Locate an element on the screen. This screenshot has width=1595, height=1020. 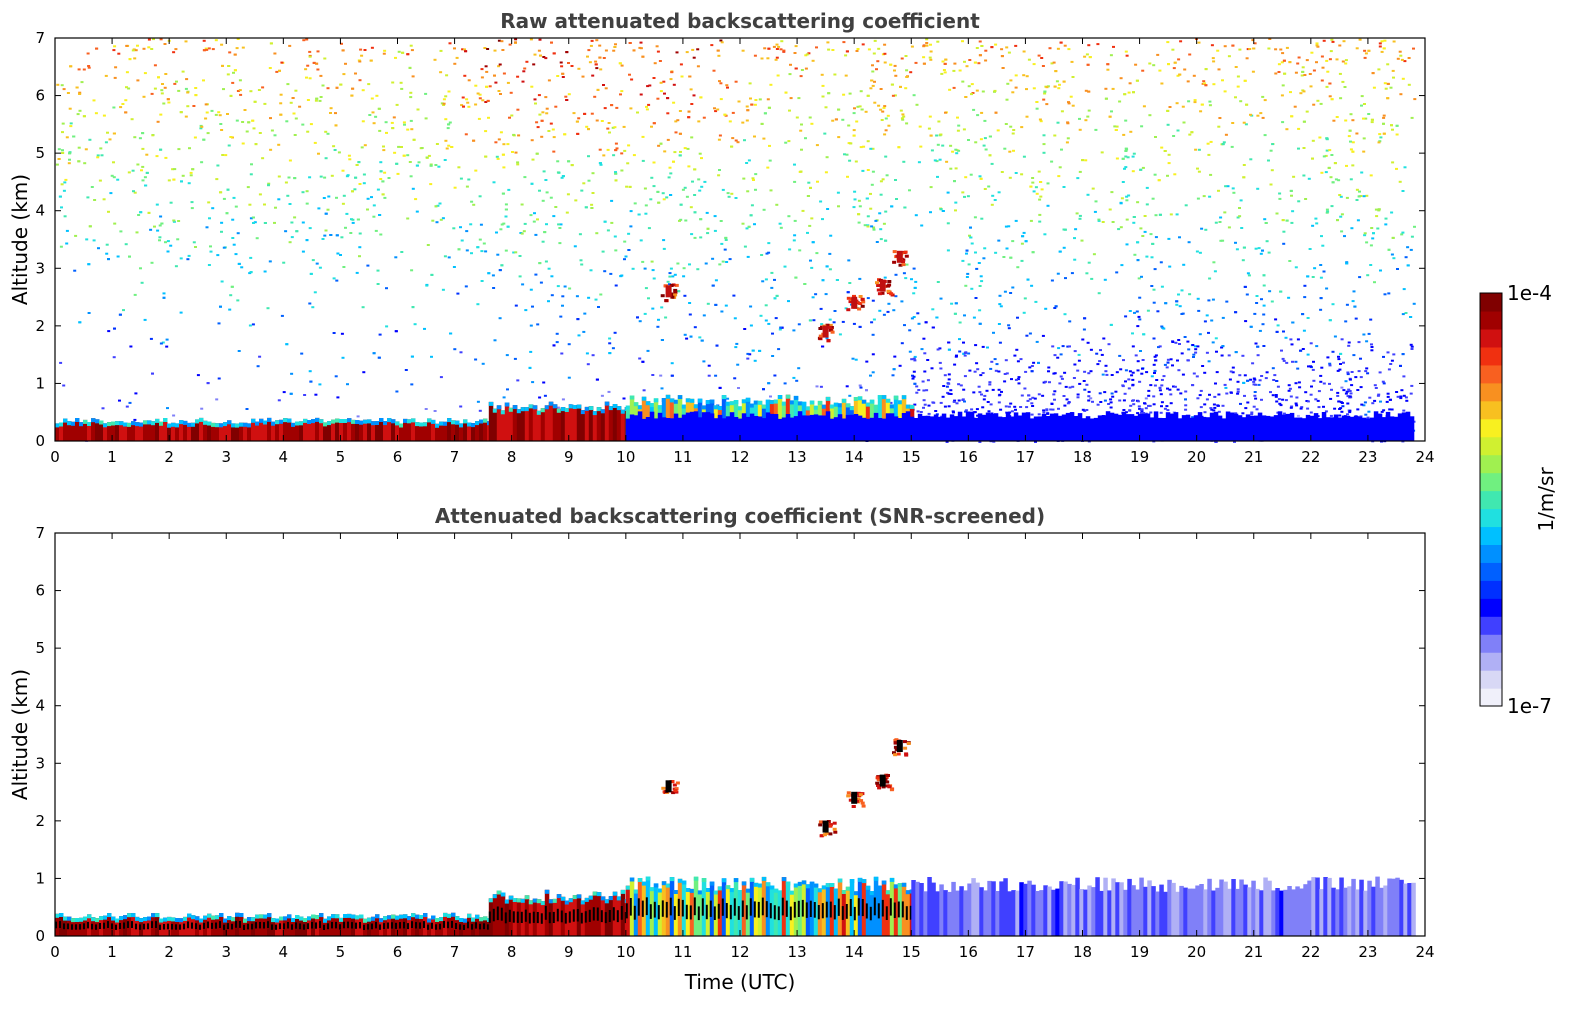
x-tick-label: 6 is located at coordinates (398, 457).